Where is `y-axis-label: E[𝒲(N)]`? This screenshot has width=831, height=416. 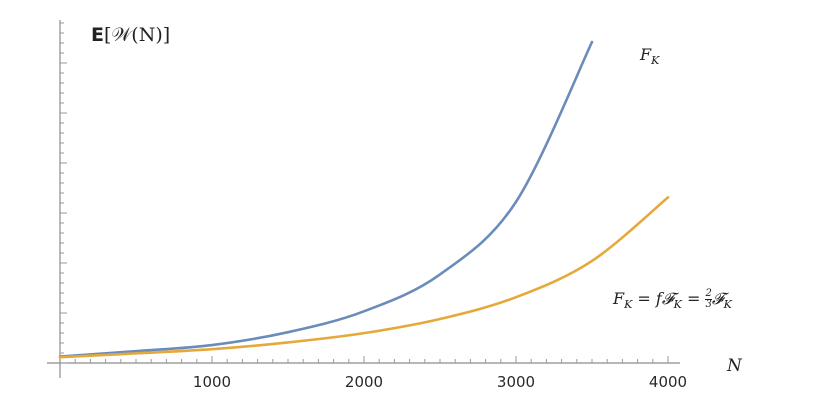
y-axis-label: E[𝒲(N)] is located at coordinates (130, 35).